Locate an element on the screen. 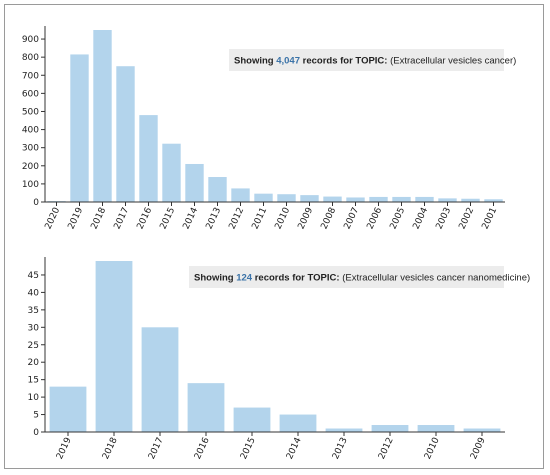 This screenshot has height=475, width=550. y-tick-label: 100 is located at coordinates (30, 185).